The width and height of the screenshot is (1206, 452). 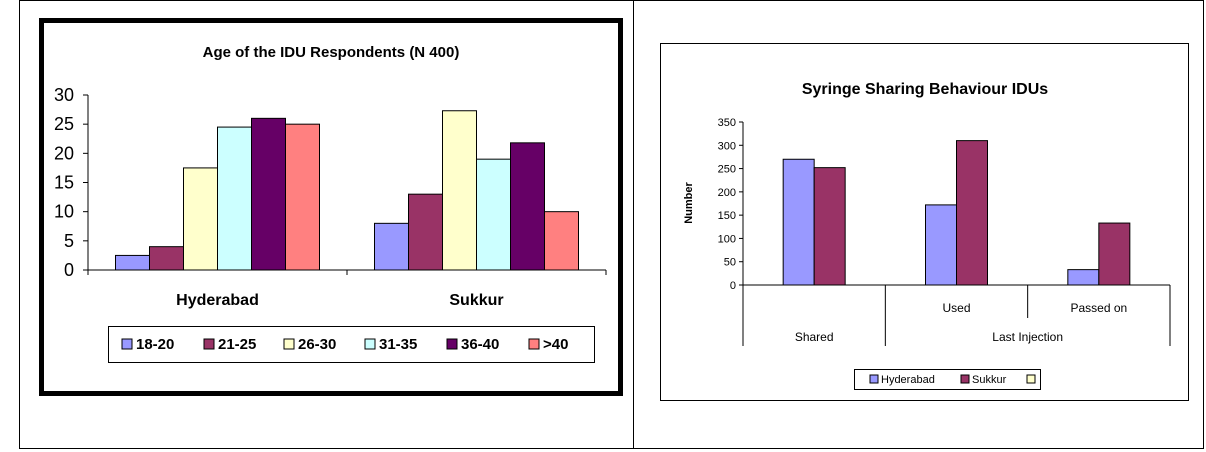 I want to click on y-tick-label: 25, so click(x=64, y=124).